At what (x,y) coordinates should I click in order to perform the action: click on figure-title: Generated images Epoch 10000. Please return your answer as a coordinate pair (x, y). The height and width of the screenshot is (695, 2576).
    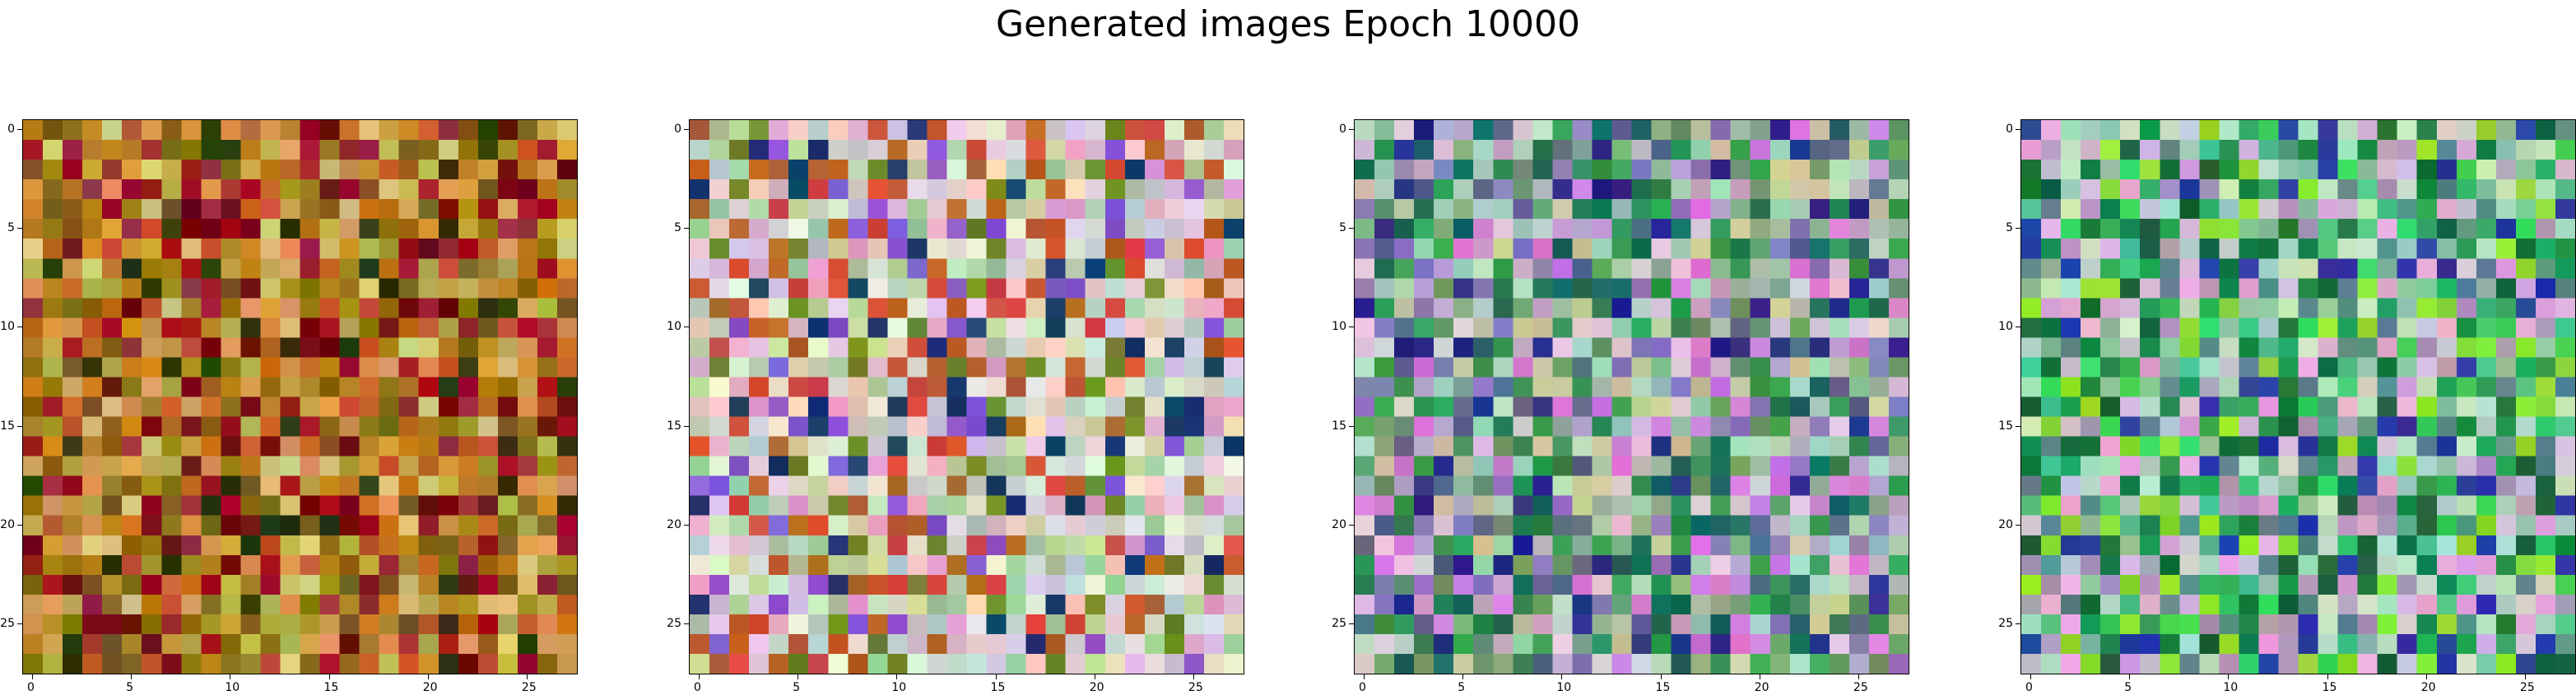
    Looking at the image, I should click on (1288, 24).